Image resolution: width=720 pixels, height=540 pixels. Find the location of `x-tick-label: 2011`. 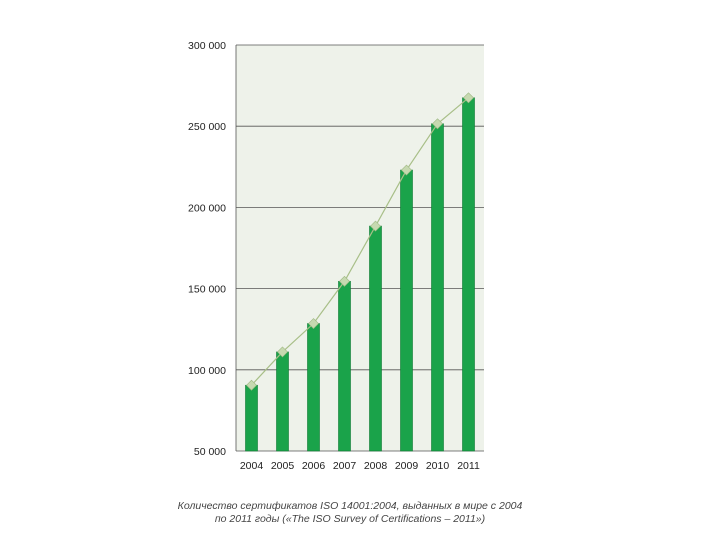

x-tick-label: 2011 is located at coordinates (468, 466).